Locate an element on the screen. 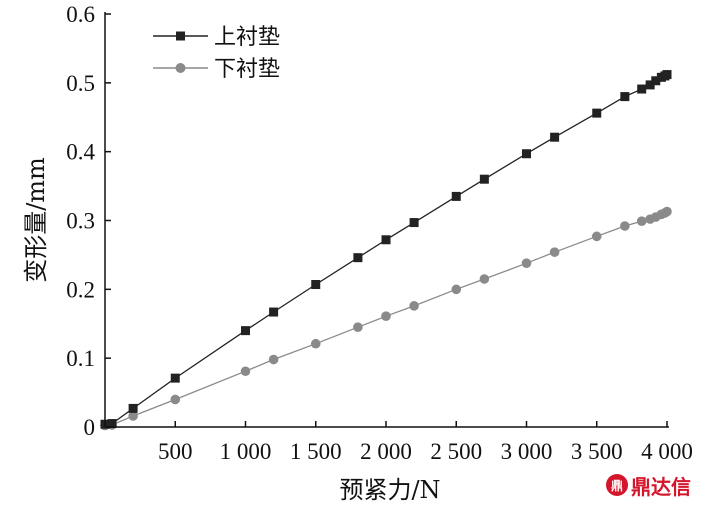  legend-item: 上衬垫 is located at coordinates (216, 37).